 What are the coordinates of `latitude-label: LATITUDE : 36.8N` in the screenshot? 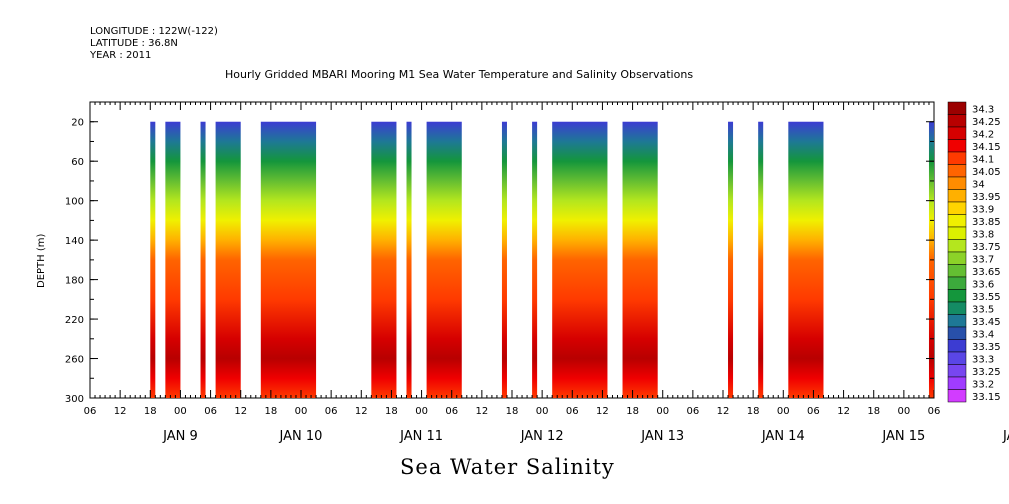 It's located at (134, 43).